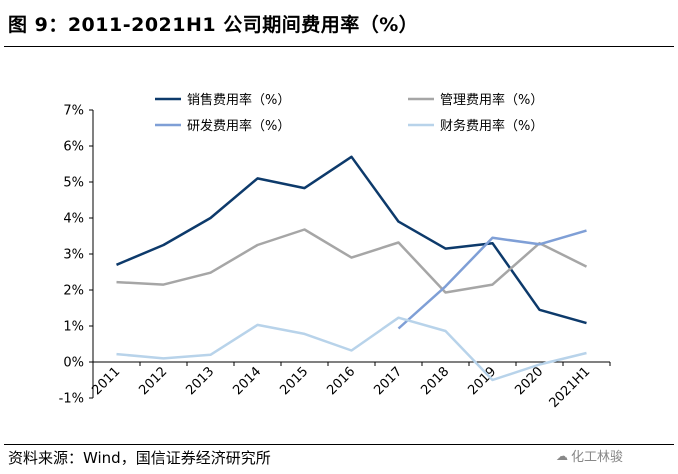  What do you see at coordinates (388, 381) in the screenshot?
I see `x-tick-label: 2017` at bounding box center [388, 381].